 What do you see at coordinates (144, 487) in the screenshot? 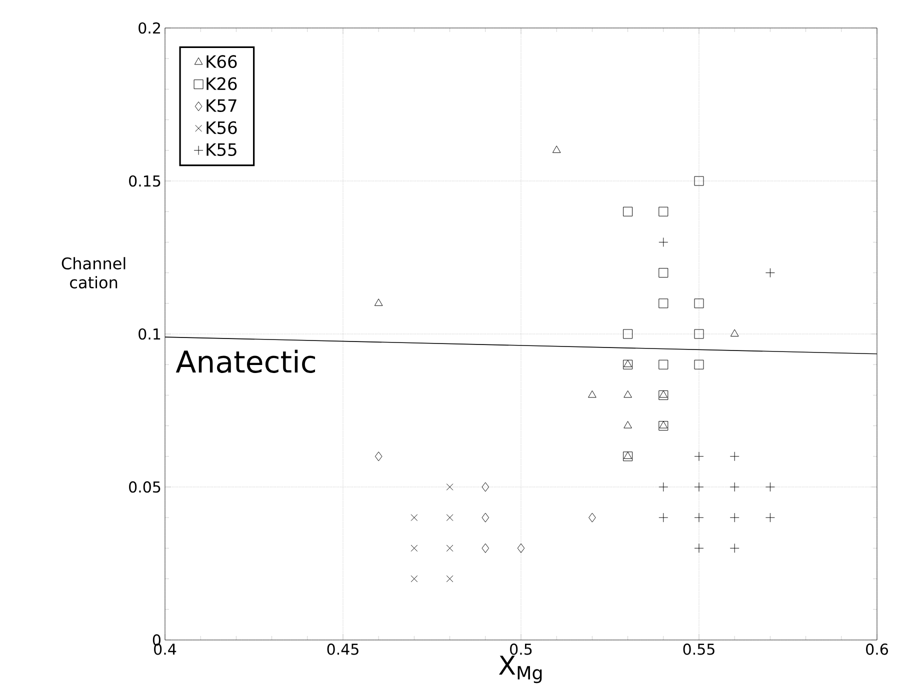
I see `y-tick-label: 0.05` at bounding box center [144, 487].